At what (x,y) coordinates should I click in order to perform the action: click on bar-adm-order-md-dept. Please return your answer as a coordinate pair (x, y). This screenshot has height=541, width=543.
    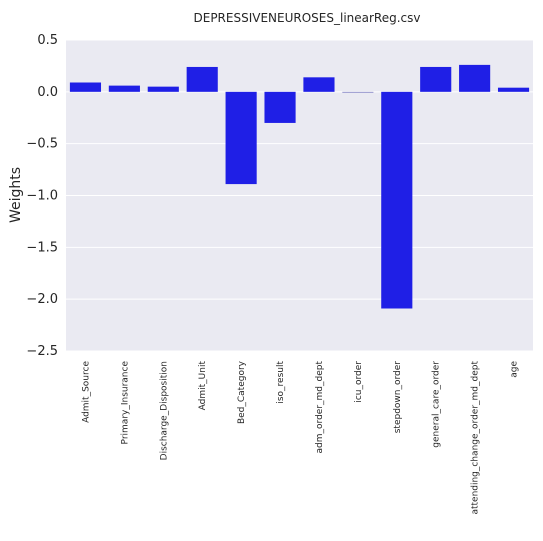
    Looking at the image, I should click on (319, 84).